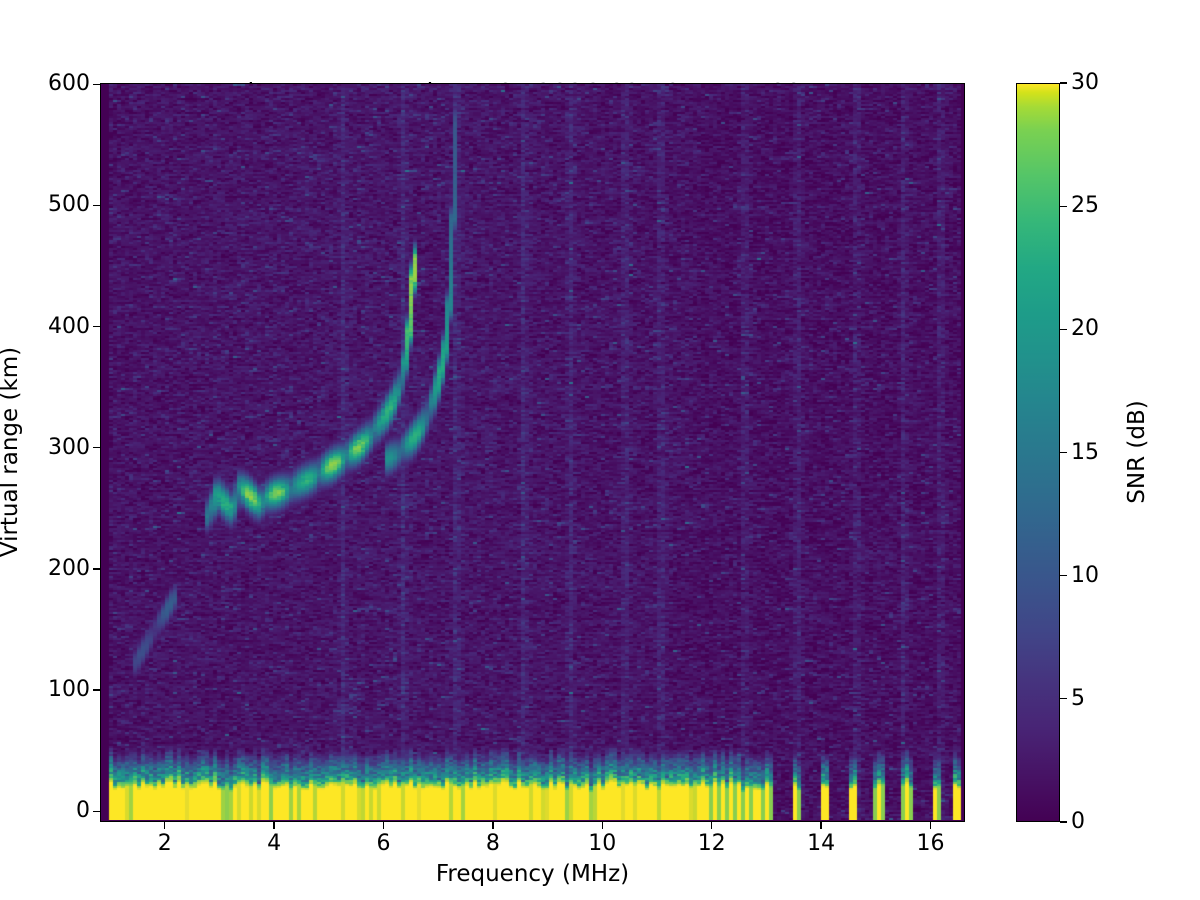 The width and height of the screenshot is (1200, 900). I want to click on colorbar-tick-label: 10, so click(1085, 575).